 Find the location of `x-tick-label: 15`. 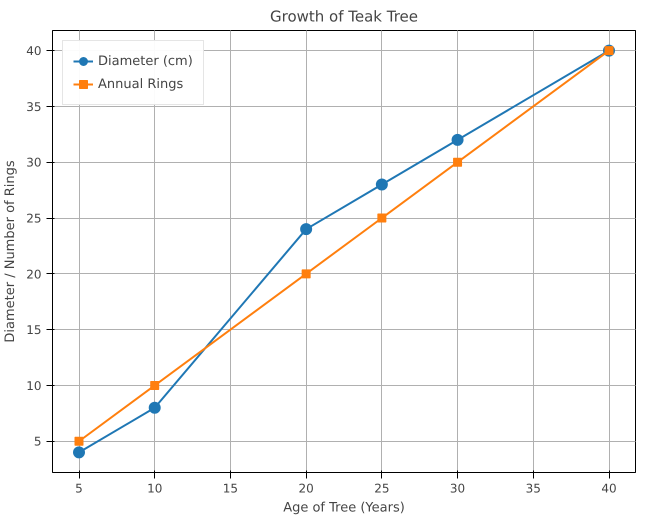

x-tick-label: 15 is located at coordinates (230, 489).